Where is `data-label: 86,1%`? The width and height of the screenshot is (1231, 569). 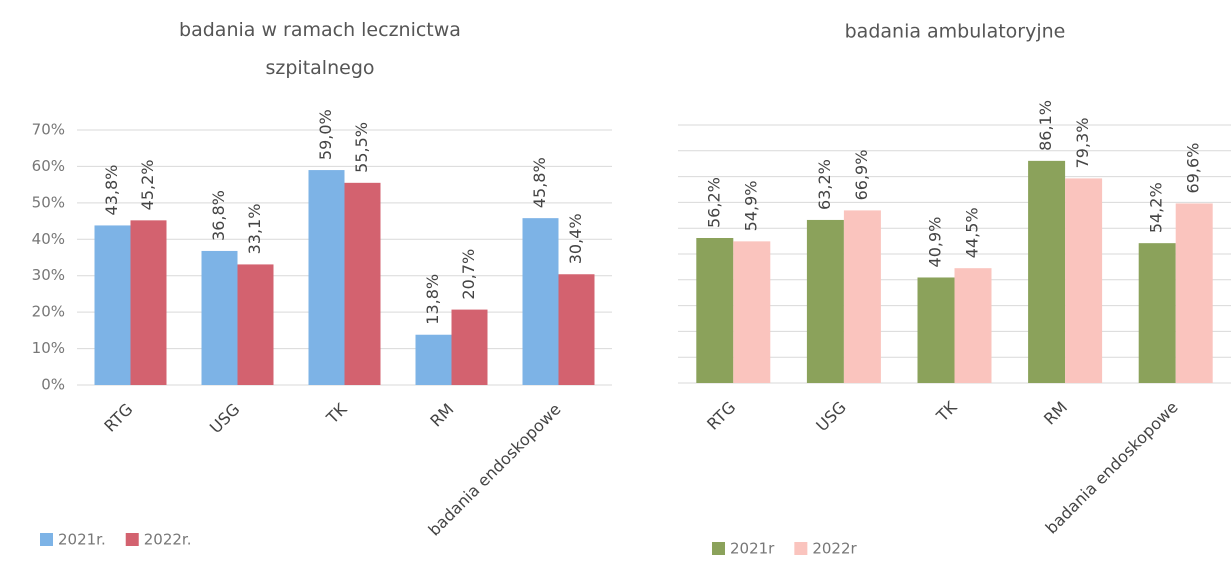
data-label: 86,1% is located at coordinates (1045, 125).